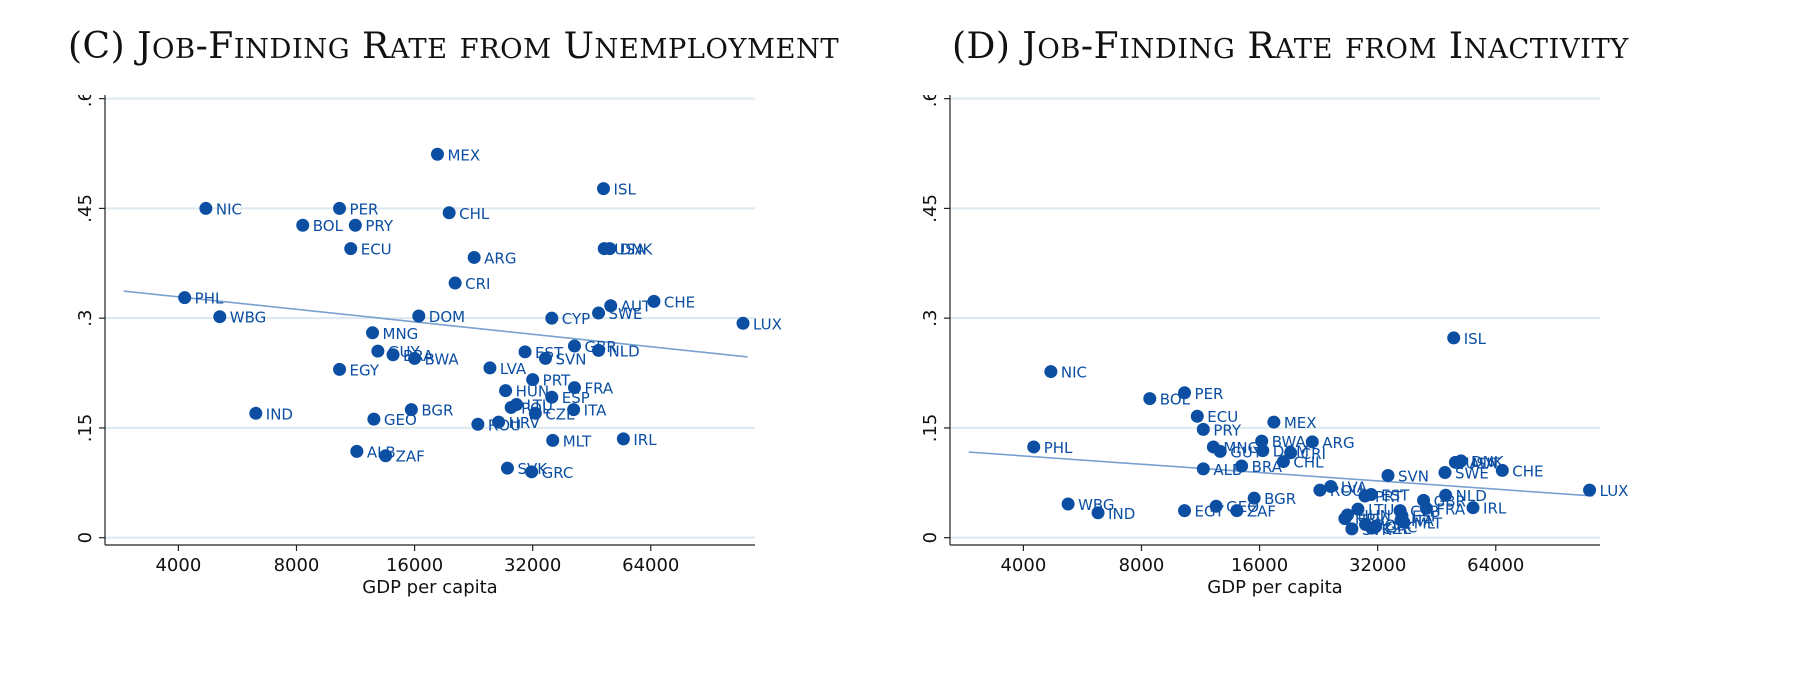 This screenshot has width=1797, height=693. What do you see at coordinates (1227, 470) in the screenshot?
I see `point-label-alb: ALB` at bounding box center [1227, 470].